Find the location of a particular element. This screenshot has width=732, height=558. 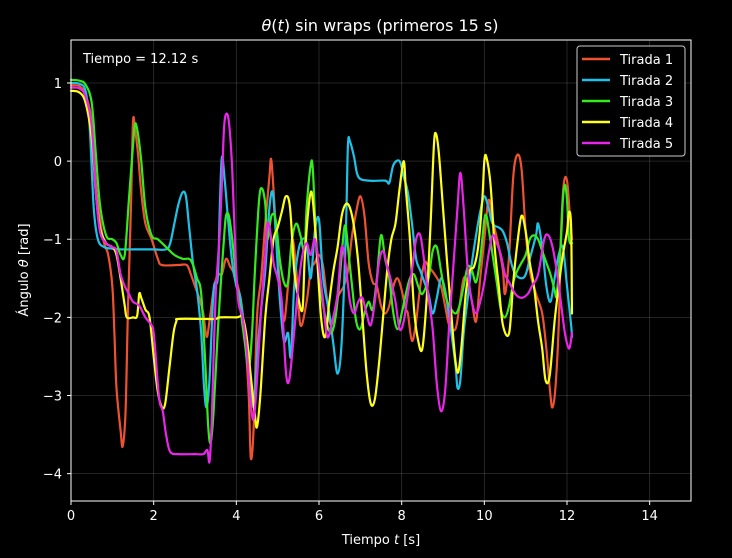

y-tick-label: 1 is located at coordinates (58, 84).